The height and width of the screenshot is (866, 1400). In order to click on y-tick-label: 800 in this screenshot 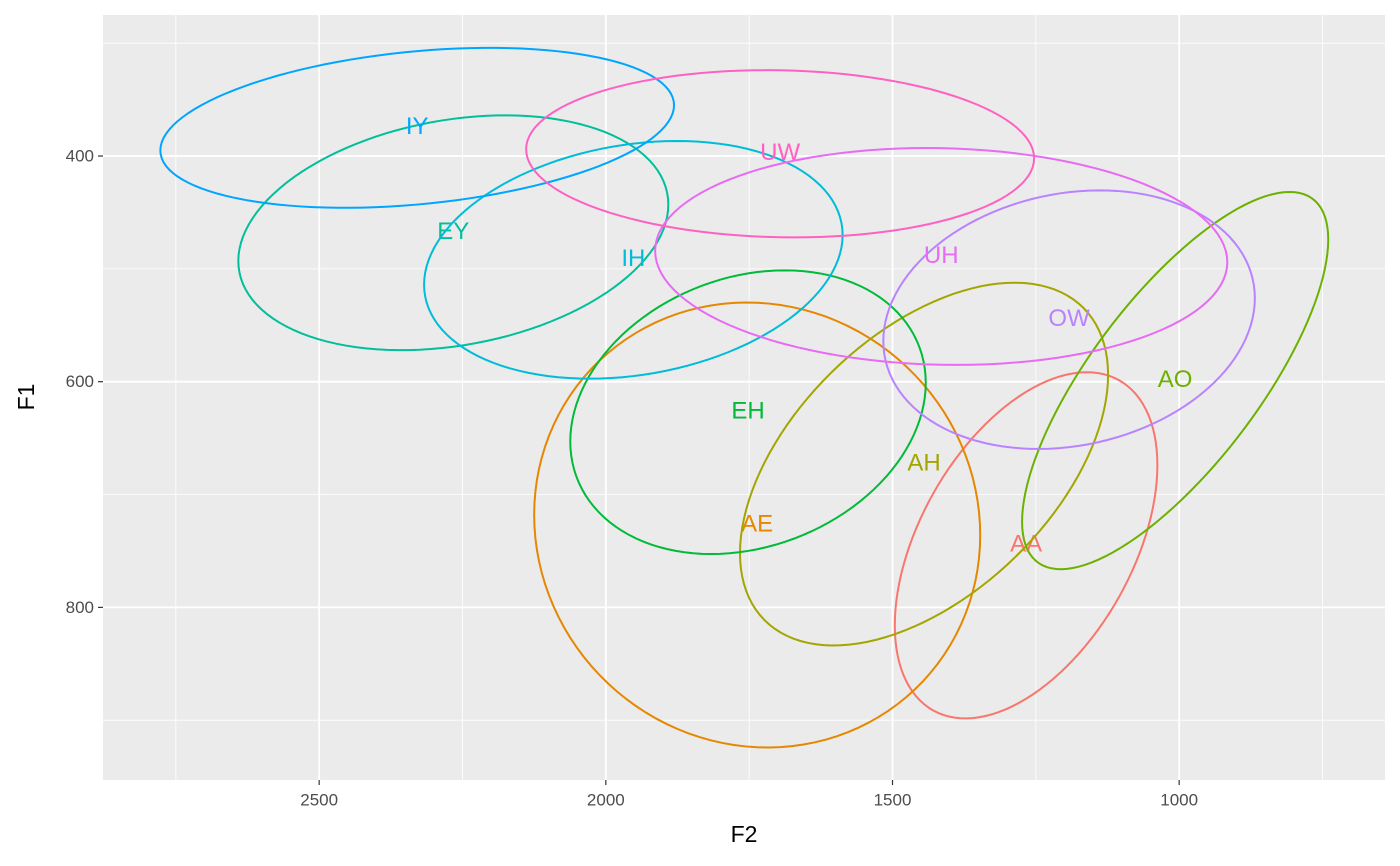, I will do `click(80, 607)`.